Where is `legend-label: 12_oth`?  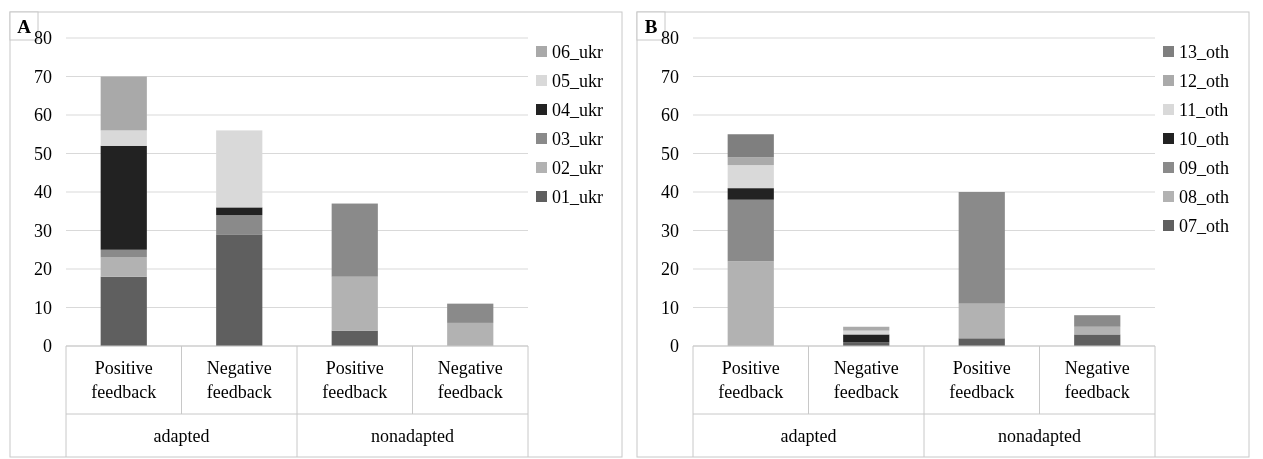 legend-label: 12_oth is located at coordinates (1204, 81).